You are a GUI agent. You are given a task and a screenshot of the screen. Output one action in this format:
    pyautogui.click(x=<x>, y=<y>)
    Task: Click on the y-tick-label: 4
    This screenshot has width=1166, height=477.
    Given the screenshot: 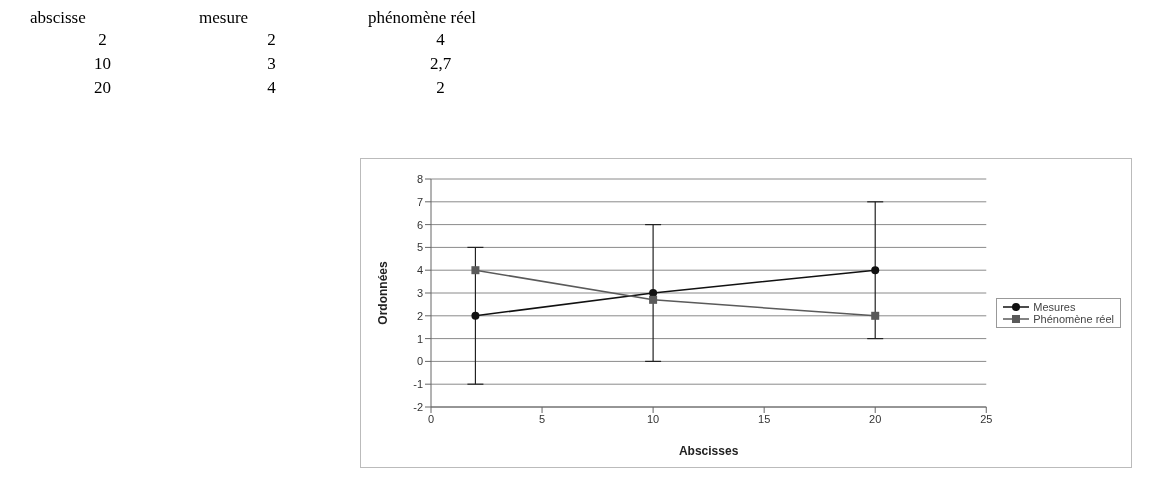 What is the action you would take?
    pyautogui.click(x=419, y=270)
    